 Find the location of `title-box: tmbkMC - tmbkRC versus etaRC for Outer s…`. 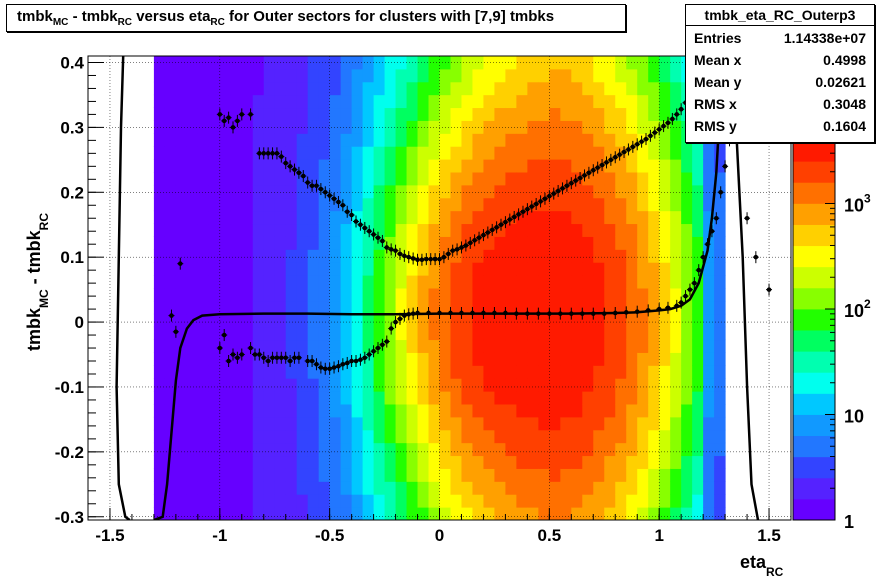

title-box: tmbkMC - tmbkRC versus etaRC for Outer s… is located at coordinates (316, 18).